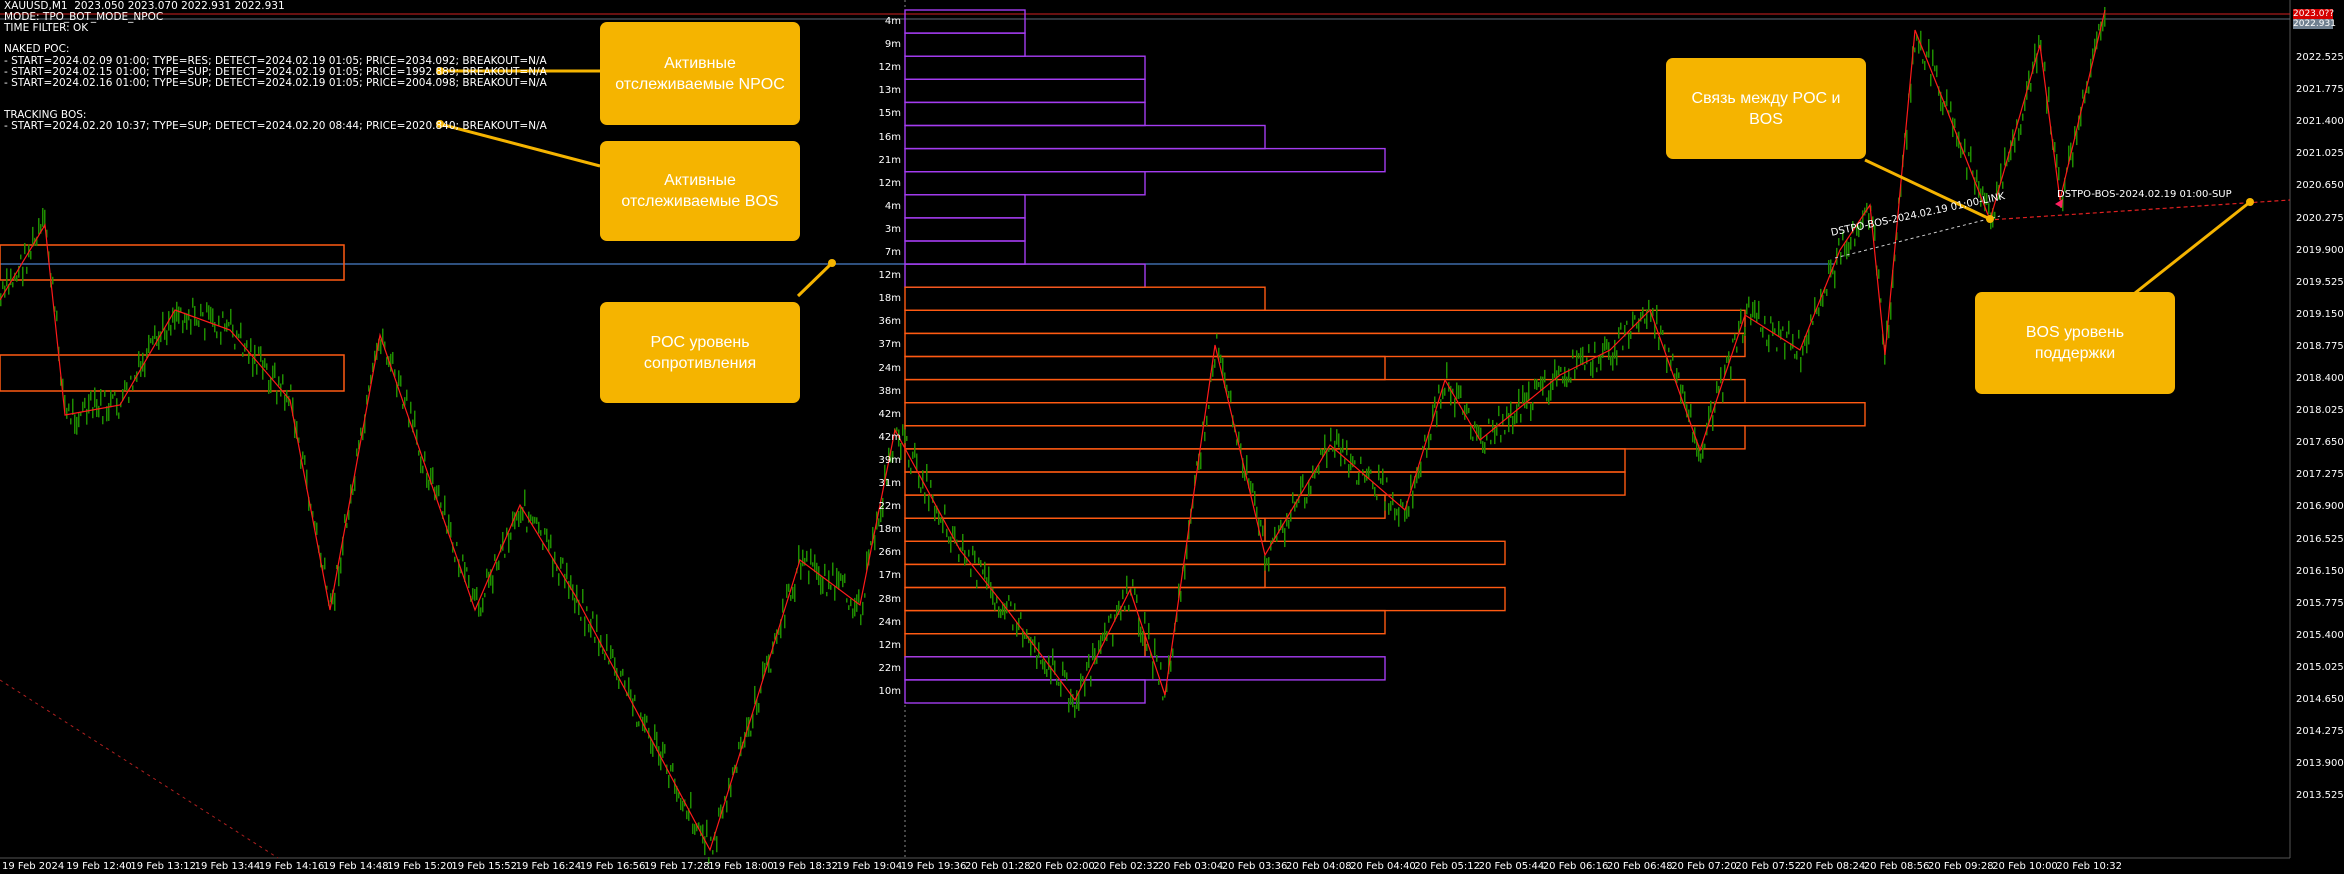 This screenshot has height=874, width=2344. I want to click on tpo-row-label: 7m, so click(892, 252).